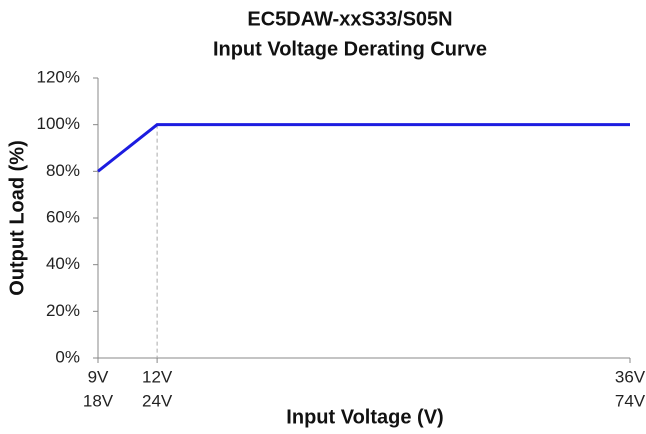 The width and height of the screenshot is (646, 434). Describe the element at coordinates (630, 376) in the screenshot. I see `x-tick-label: 36V` at that location.